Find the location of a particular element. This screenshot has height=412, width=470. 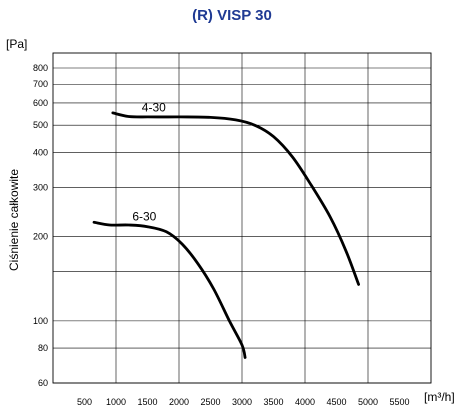

x-tick-label: 3000 is located at coordinates (242, 402).